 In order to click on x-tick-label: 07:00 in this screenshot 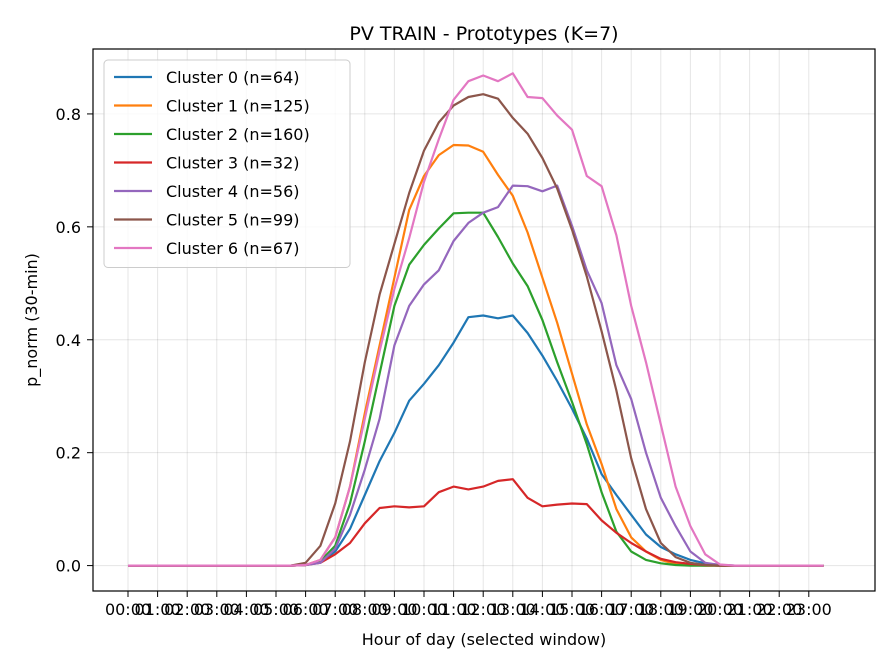, I will do `click(335, 609)`.